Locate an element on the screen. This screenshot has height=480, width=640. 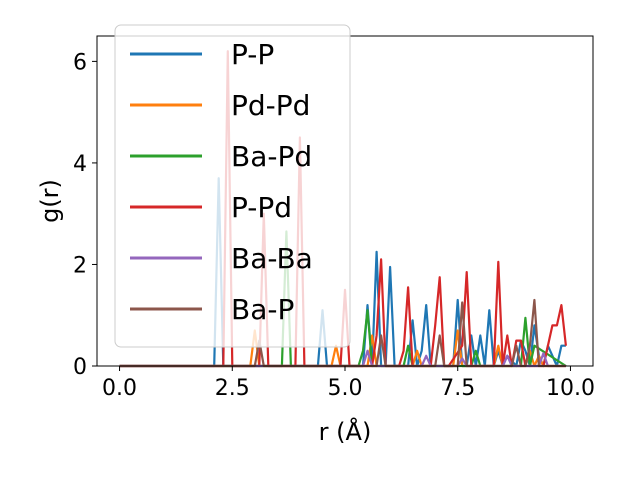
y-tick-label: 6 is located at coordinates (80, 62).